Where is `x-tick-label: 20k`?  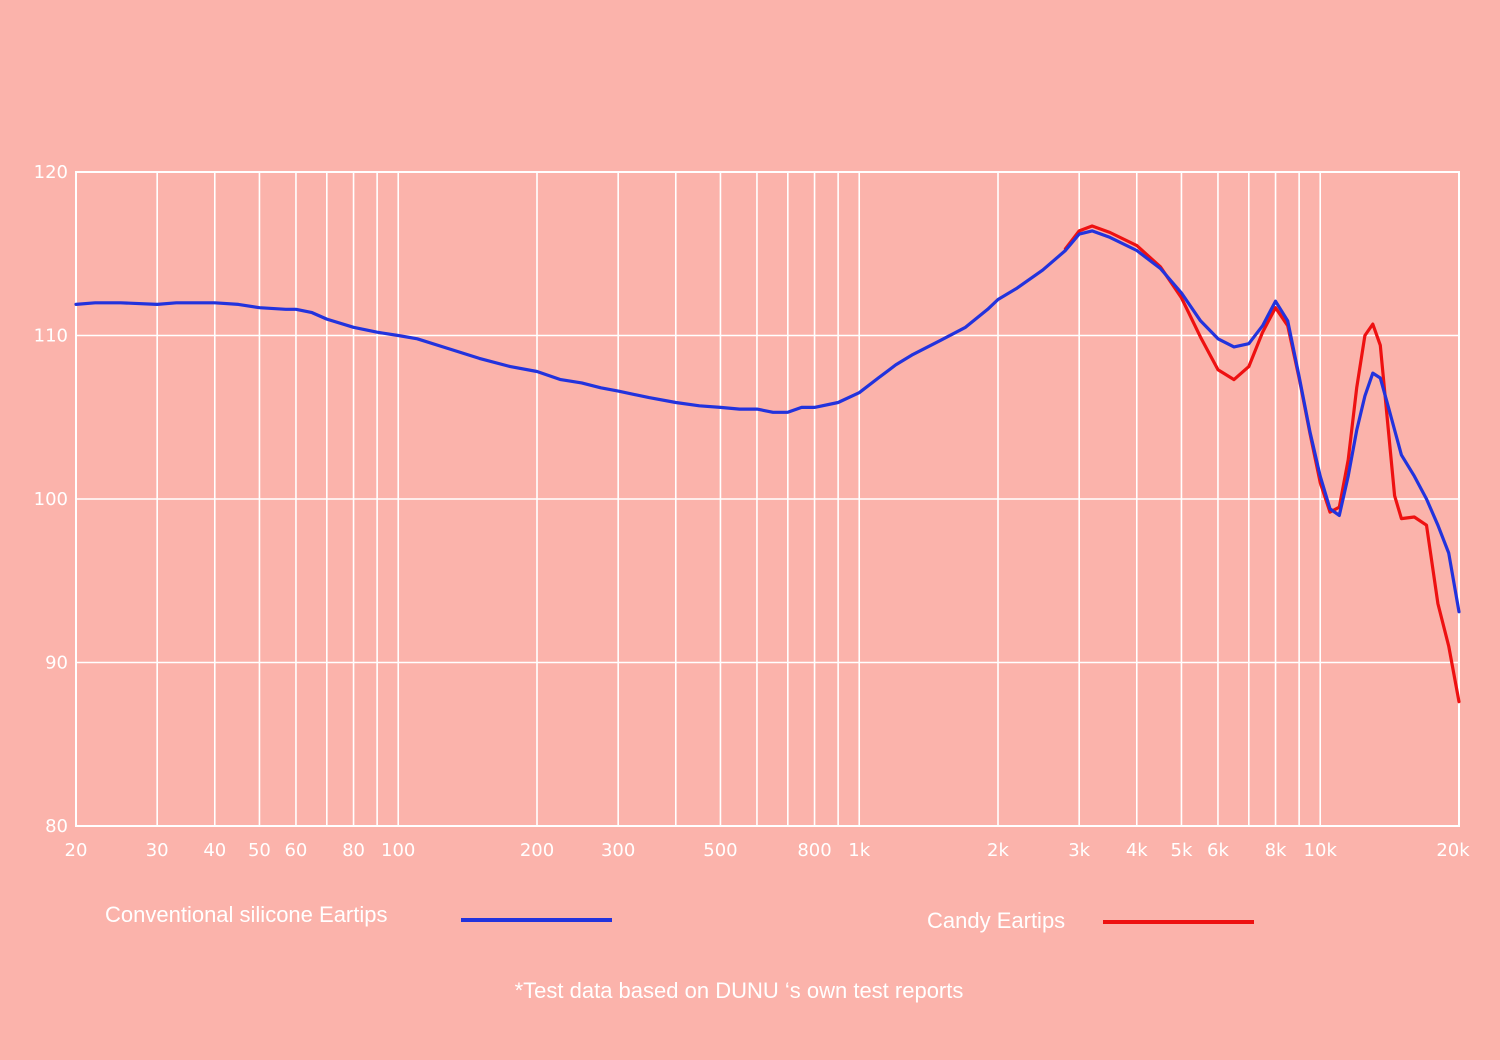
x-tick-label: 20k is located at coordinates (1453, 850).